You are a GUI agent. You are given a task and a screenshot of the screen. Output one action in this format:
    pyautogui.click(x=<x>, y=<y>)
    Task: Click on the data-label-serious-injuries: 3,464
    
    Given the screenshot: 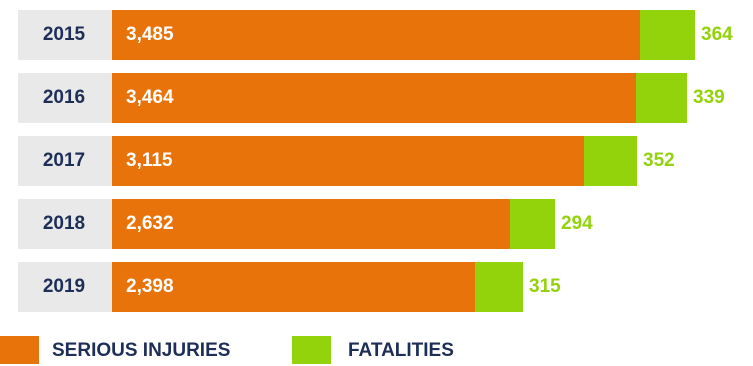 What is the action you would take?
    pyautogui.click(x=150, y=97)
    